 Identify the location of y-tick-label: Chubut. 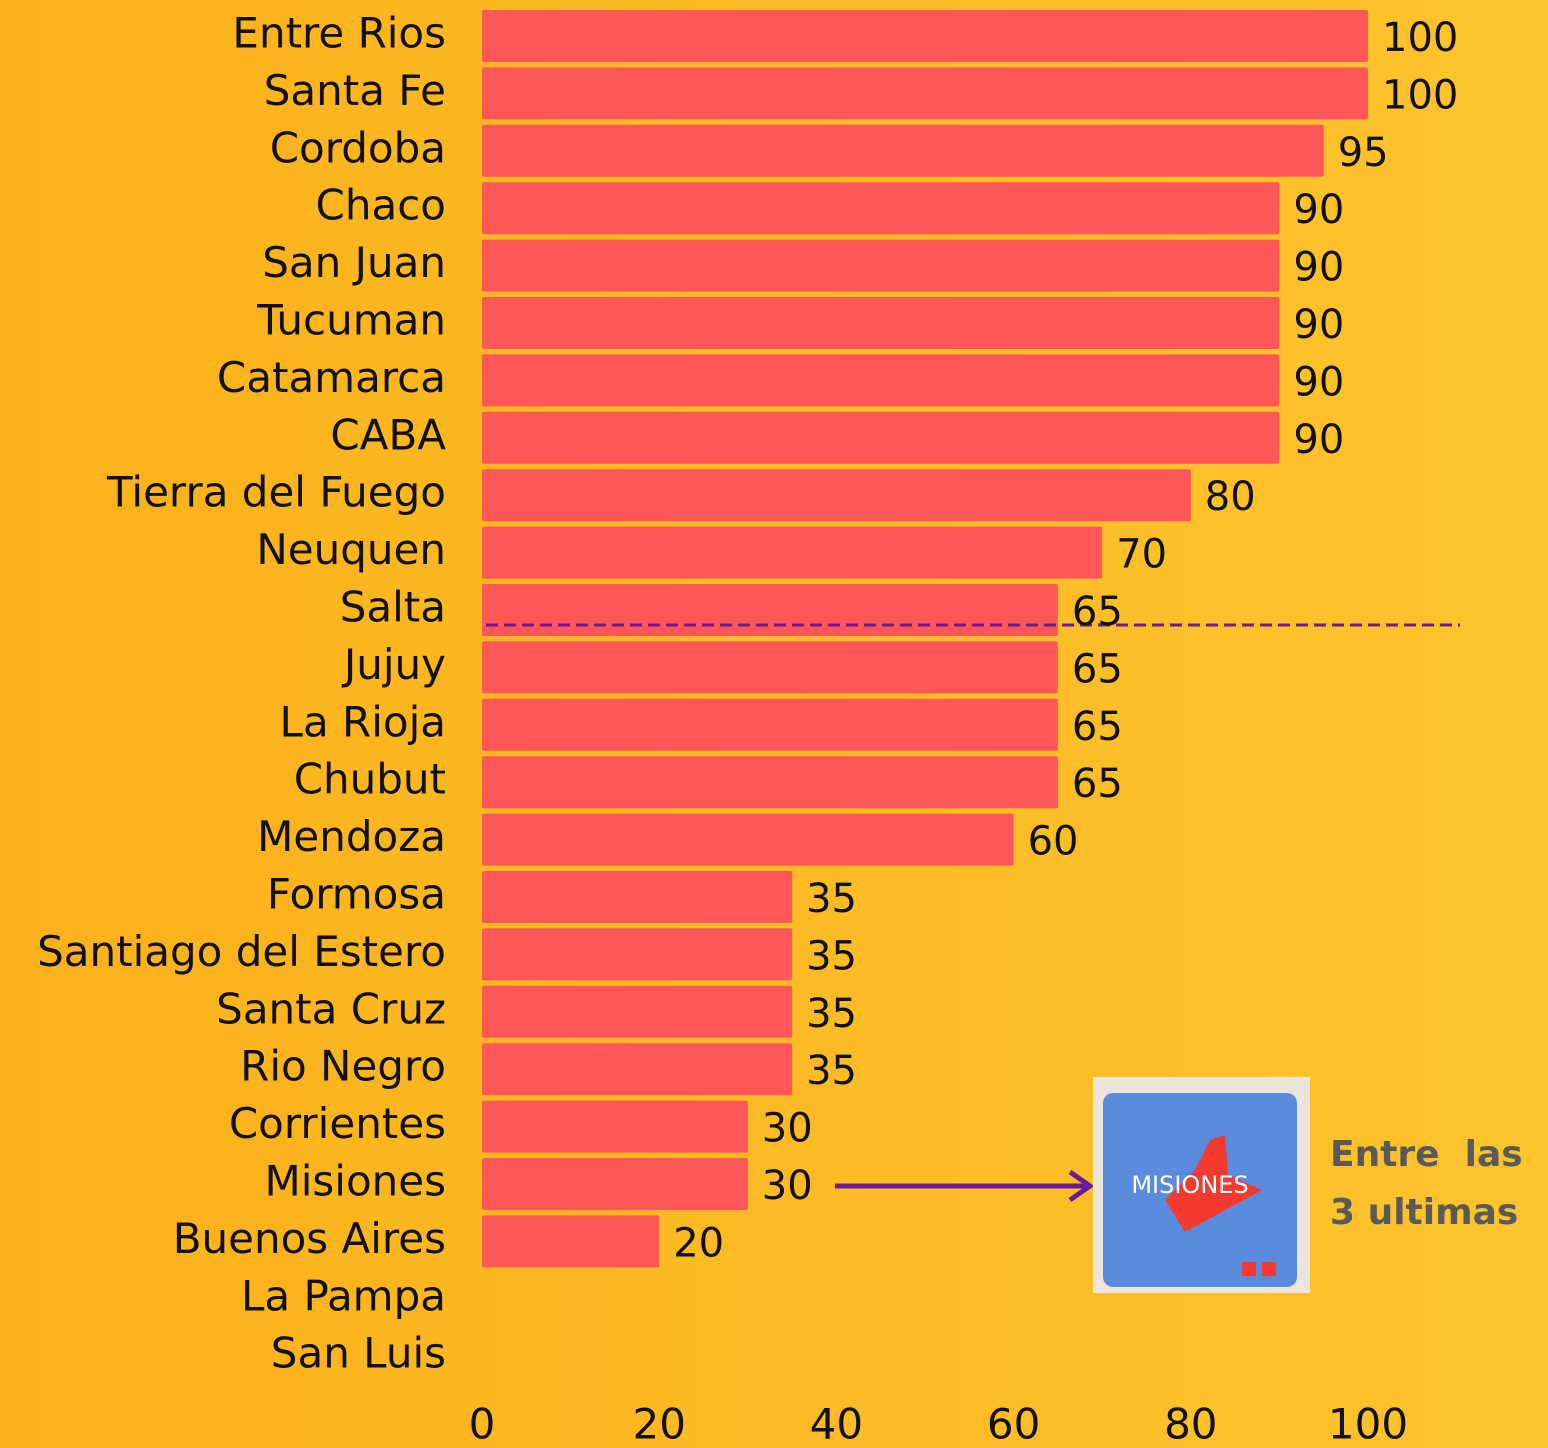
(370, 779).